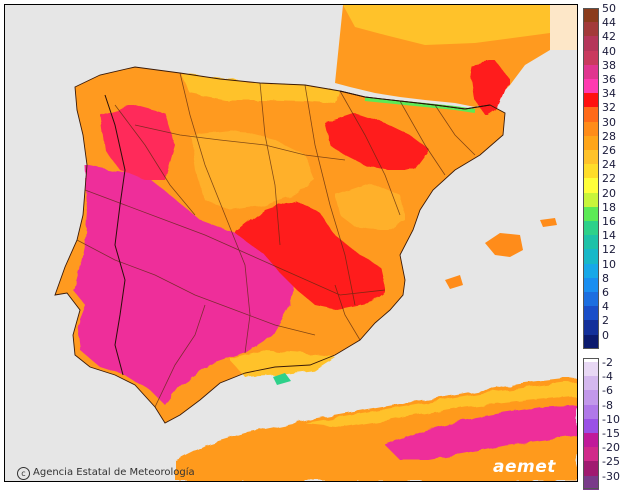  What do you see at coordinates (115, 235) in the screenshot?
I see `portugal-border` at bounding box center [115, 235].